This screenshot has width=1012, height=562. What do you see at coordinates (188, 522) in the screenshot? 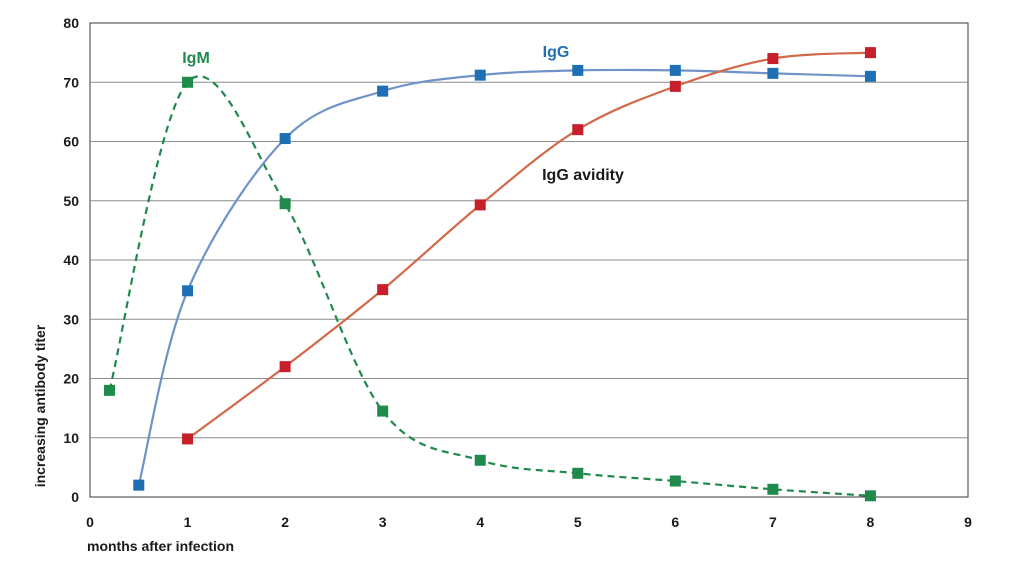
I see `x-tick-label: 1` at bounding box center [188, 522].